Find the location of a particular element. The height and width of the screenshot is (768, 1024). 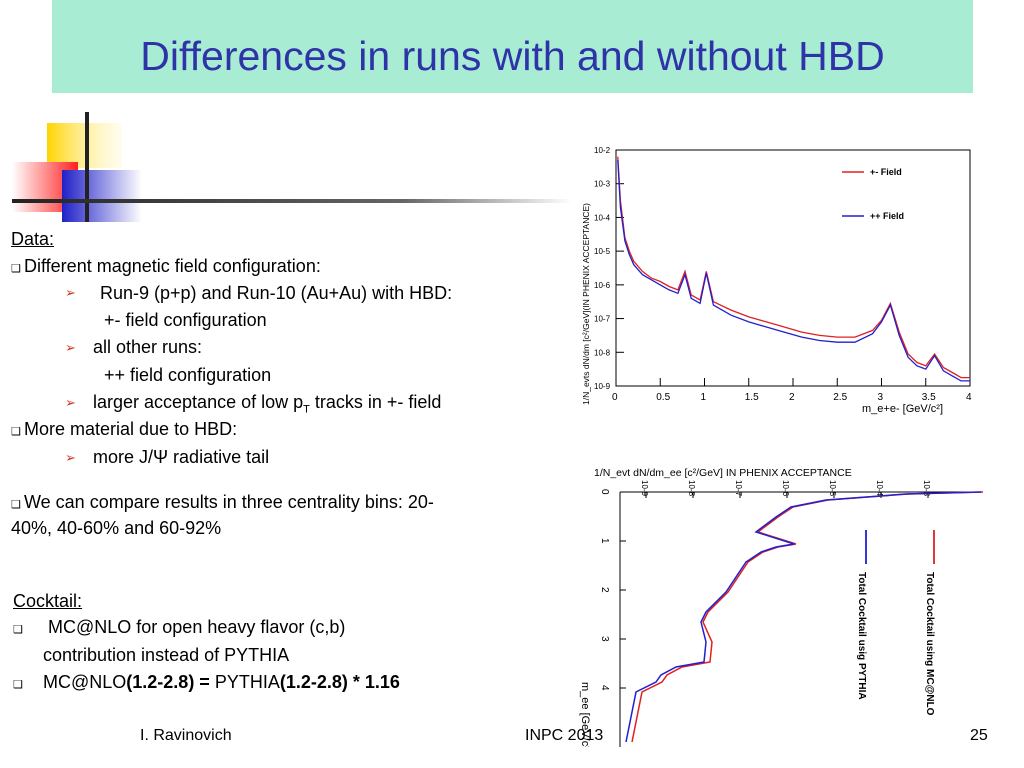

bullet-centrality-bins-cont: 40%, 40-60% and 60-92% is located at coordinates (116, 528).